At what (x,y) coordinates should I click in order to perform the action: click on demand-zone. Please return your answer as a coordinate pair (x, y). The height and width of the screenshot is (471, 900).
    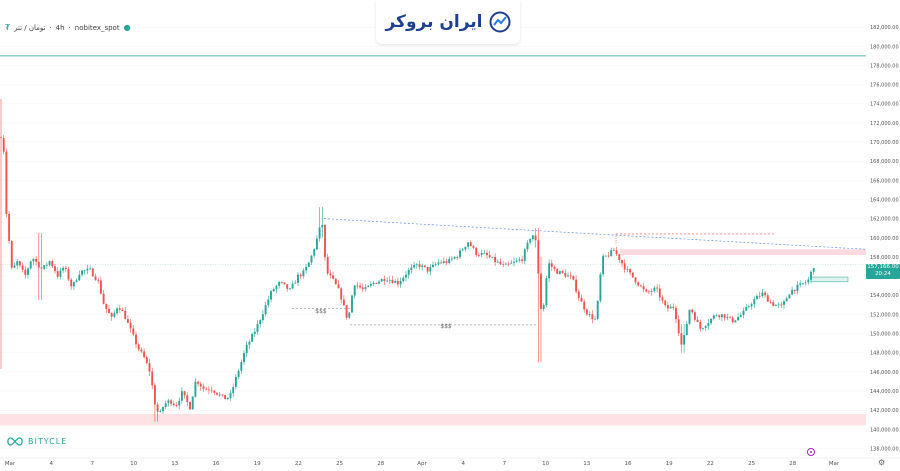
    Looking at the image, I should click on (433, 419).